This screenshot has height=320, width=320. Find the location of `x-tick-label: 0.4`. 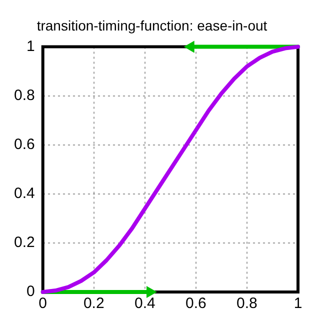

x-tick-label: 0.4 is located at coordinates (145, 303).